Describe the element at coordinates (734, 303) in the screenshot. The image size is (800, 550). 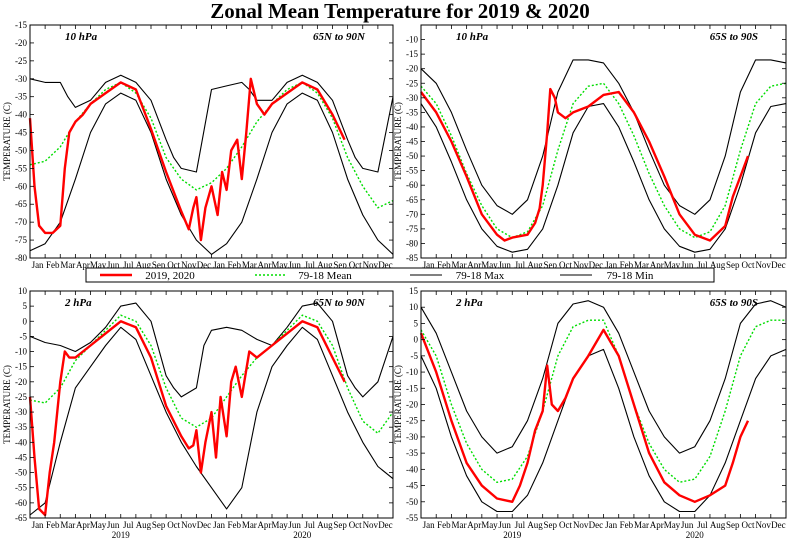
I see `region-label: 65S to 90S` at that location.